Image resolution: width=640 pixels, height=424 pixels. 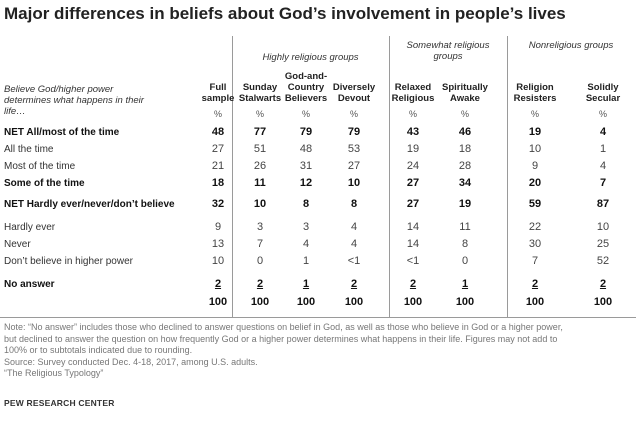 I want to click on table-cell: 77, so click(x=260, y=132).